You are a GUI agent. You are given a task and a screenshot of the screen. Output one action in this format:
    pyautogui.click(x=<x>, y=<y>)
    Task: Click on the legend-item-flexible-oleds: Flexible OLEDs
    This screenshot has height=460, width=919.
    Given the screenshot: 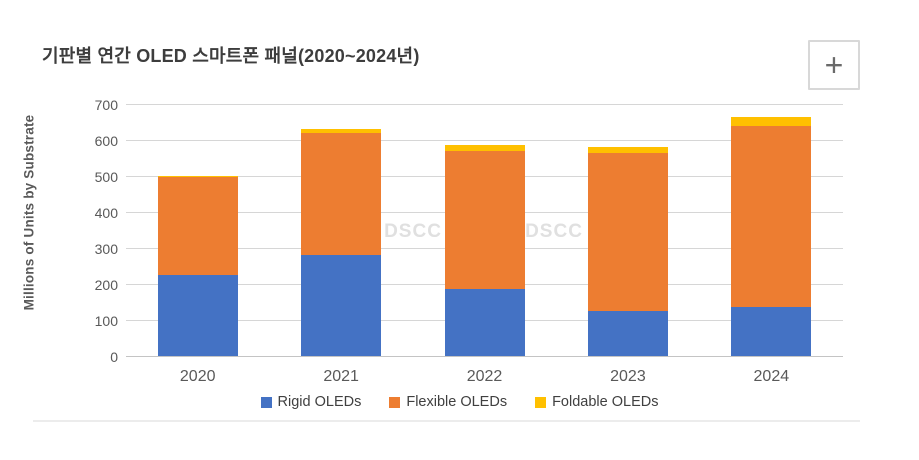 What is the action you would take?
    pyautogui.click(x=448, y=402)
    